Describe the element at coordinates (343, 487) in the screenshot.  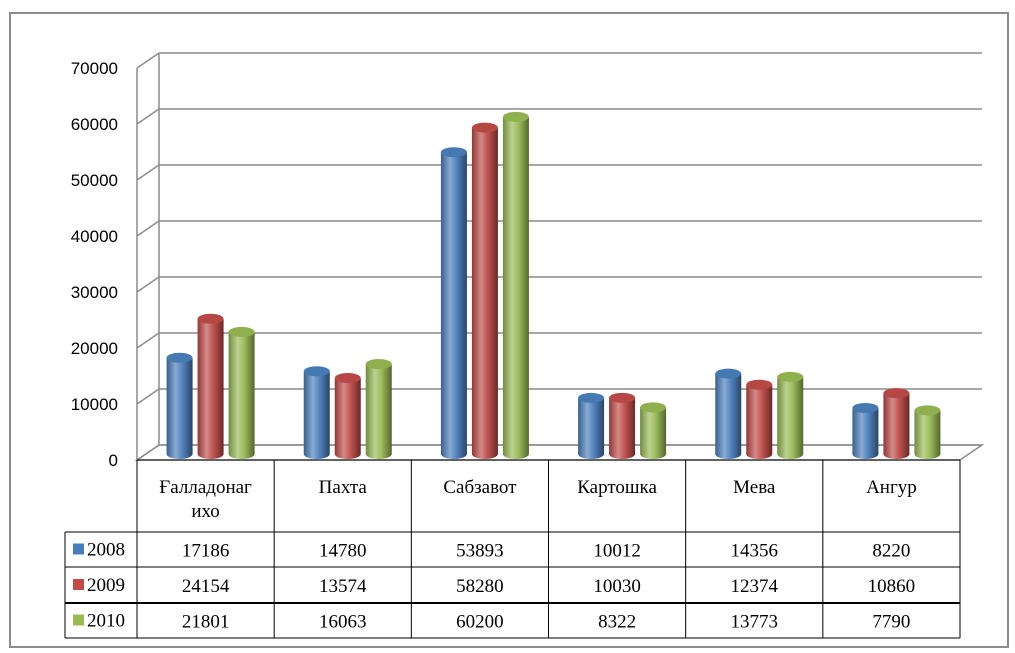
I see `category-label: Пахта` at that location.